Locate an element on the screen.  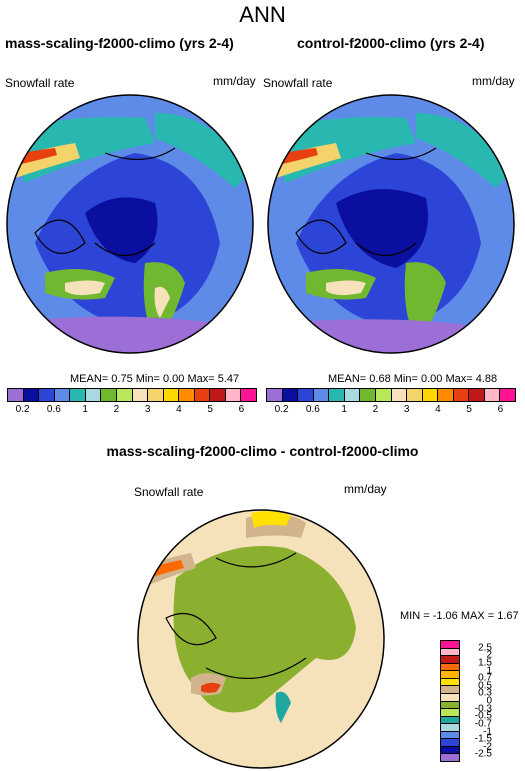
panel2-variable: Snowfall rate is located at coordinates (298, 83).